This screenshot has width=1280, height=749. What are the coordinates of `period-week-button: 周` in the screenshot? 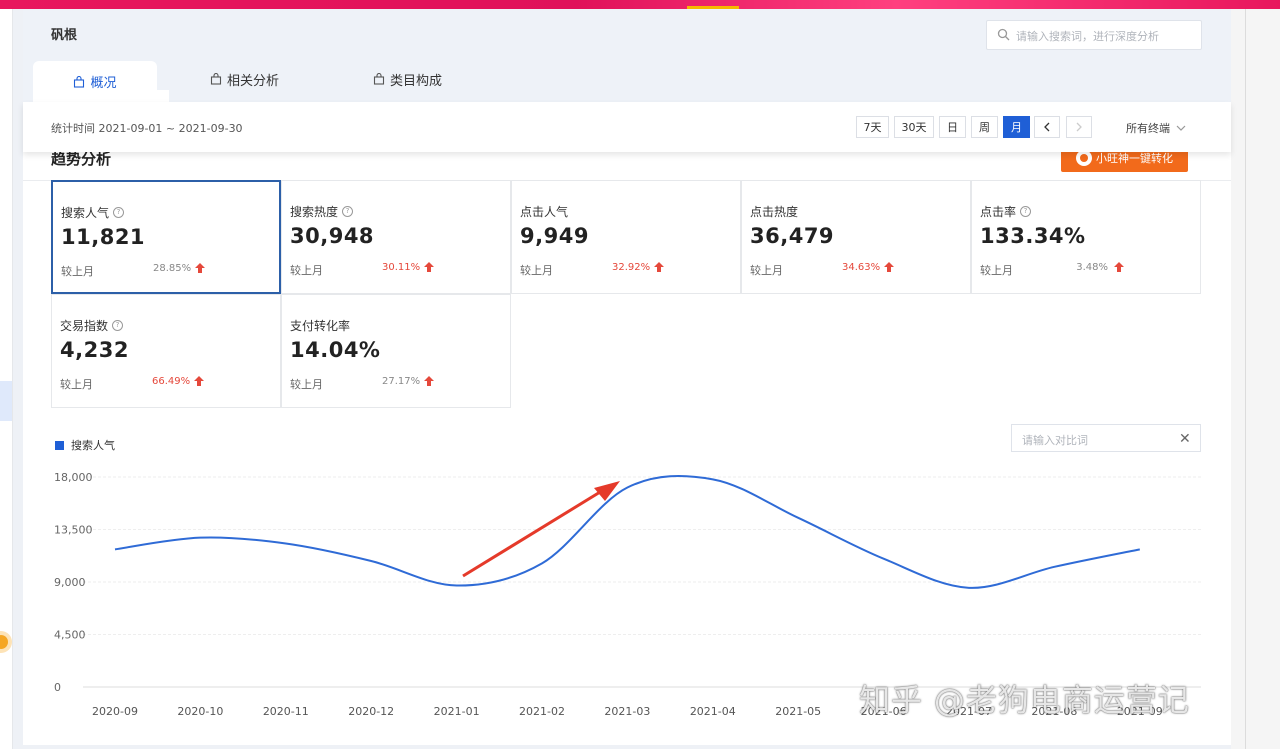 It's located at (984, 127).